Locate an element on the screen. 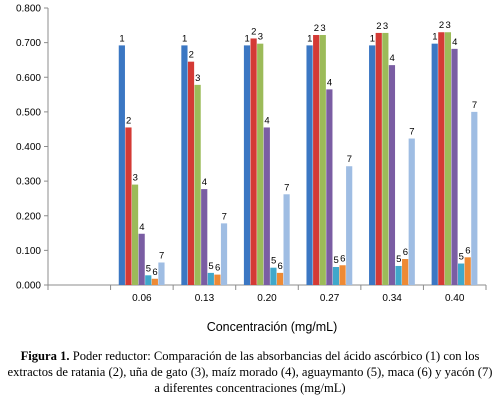 The width and height of the screenshot is (497, 402). y-tick-label: 0.000 is located at coordinates (28, 286).